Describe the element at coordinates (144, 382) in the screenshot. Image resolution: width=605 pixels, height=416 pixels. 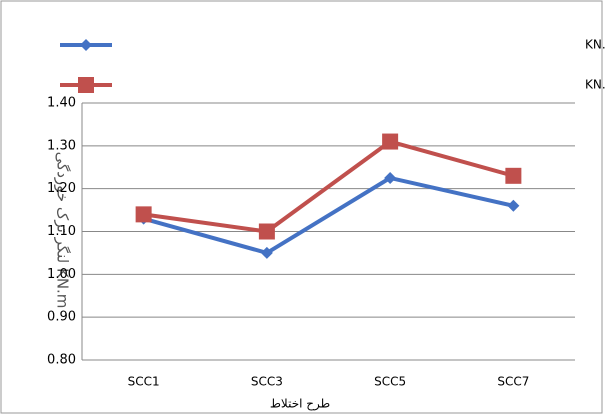
I see `x-tick-label: SCC1` at that location.